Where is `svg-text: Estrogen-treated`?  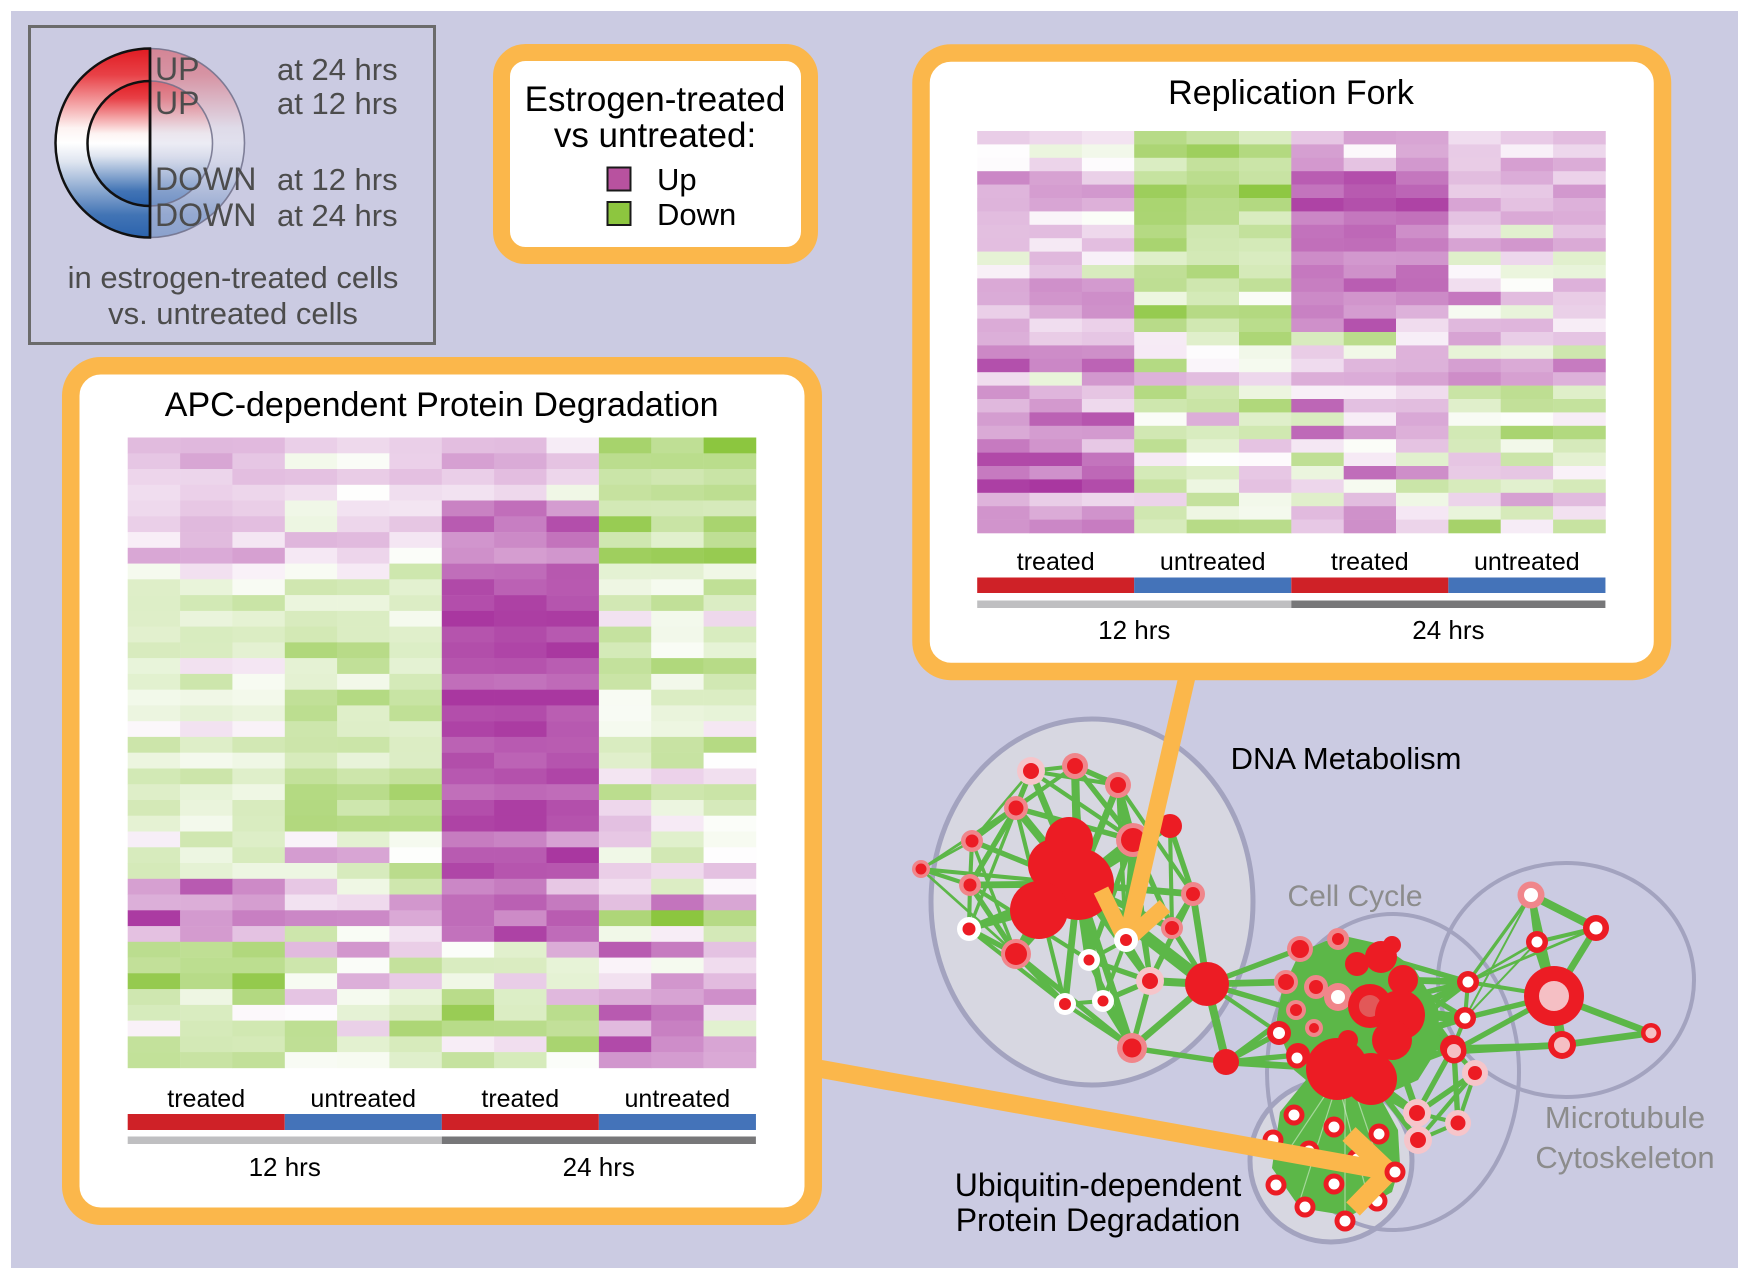
svg-text: Estrogen-treated is located at coordinates (655, 99).